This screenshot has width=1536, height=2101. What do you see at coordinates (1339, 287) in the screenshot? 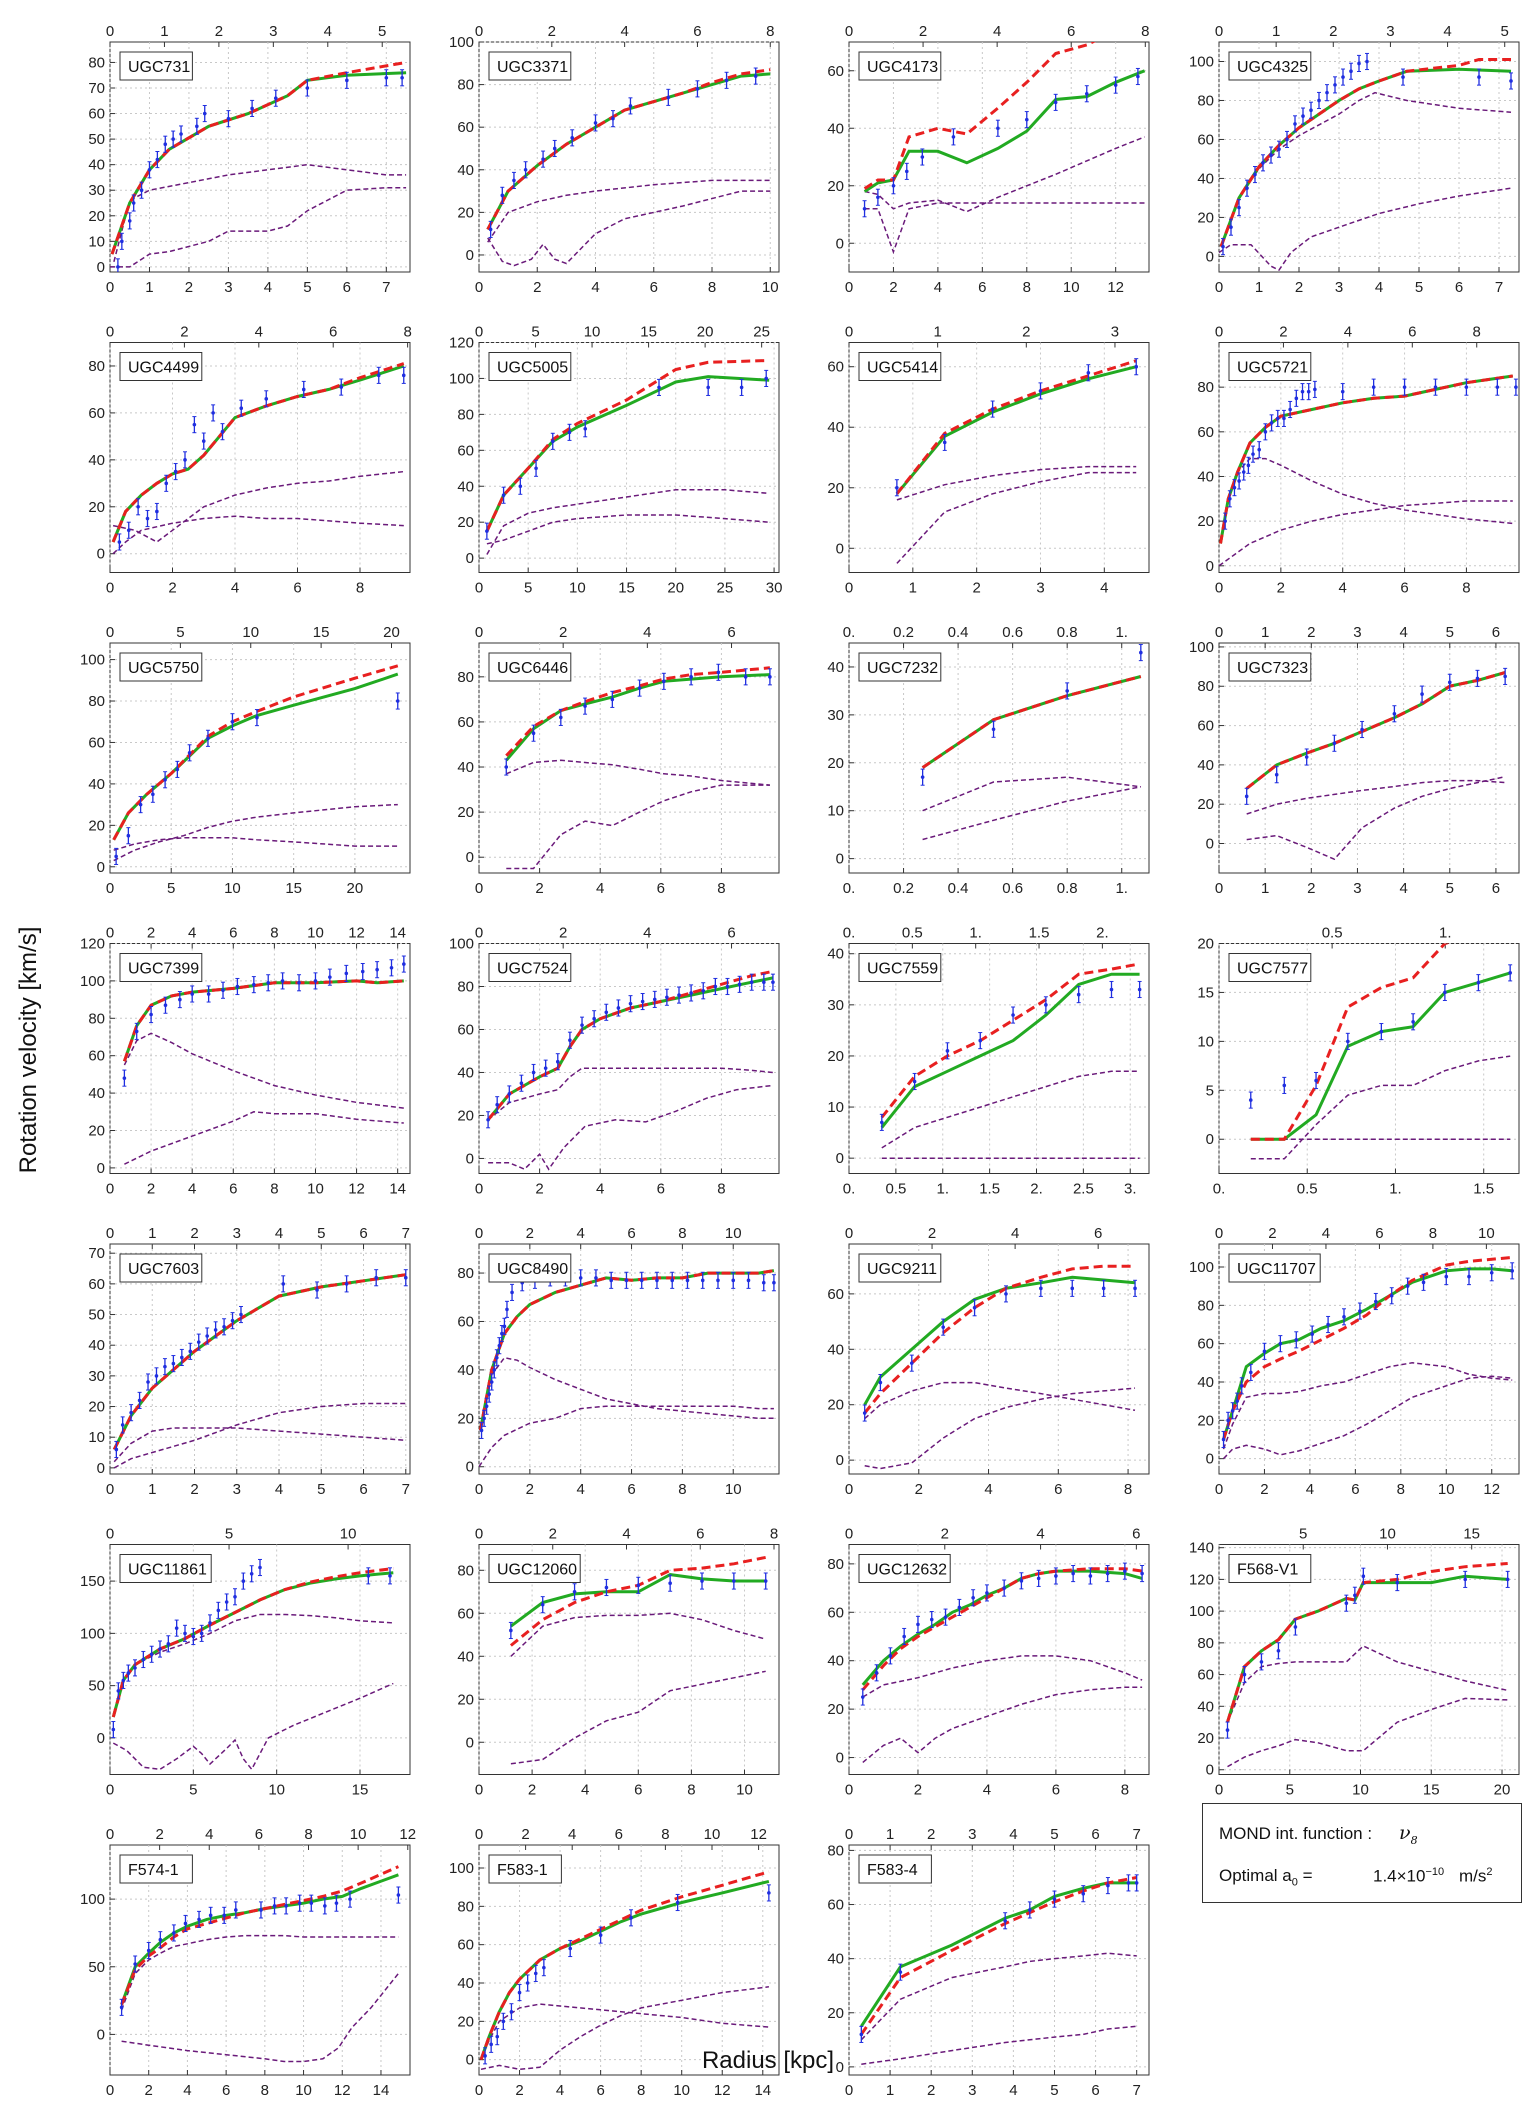
I see `x-tick-label: 3` at bounding box center [1339, 287].